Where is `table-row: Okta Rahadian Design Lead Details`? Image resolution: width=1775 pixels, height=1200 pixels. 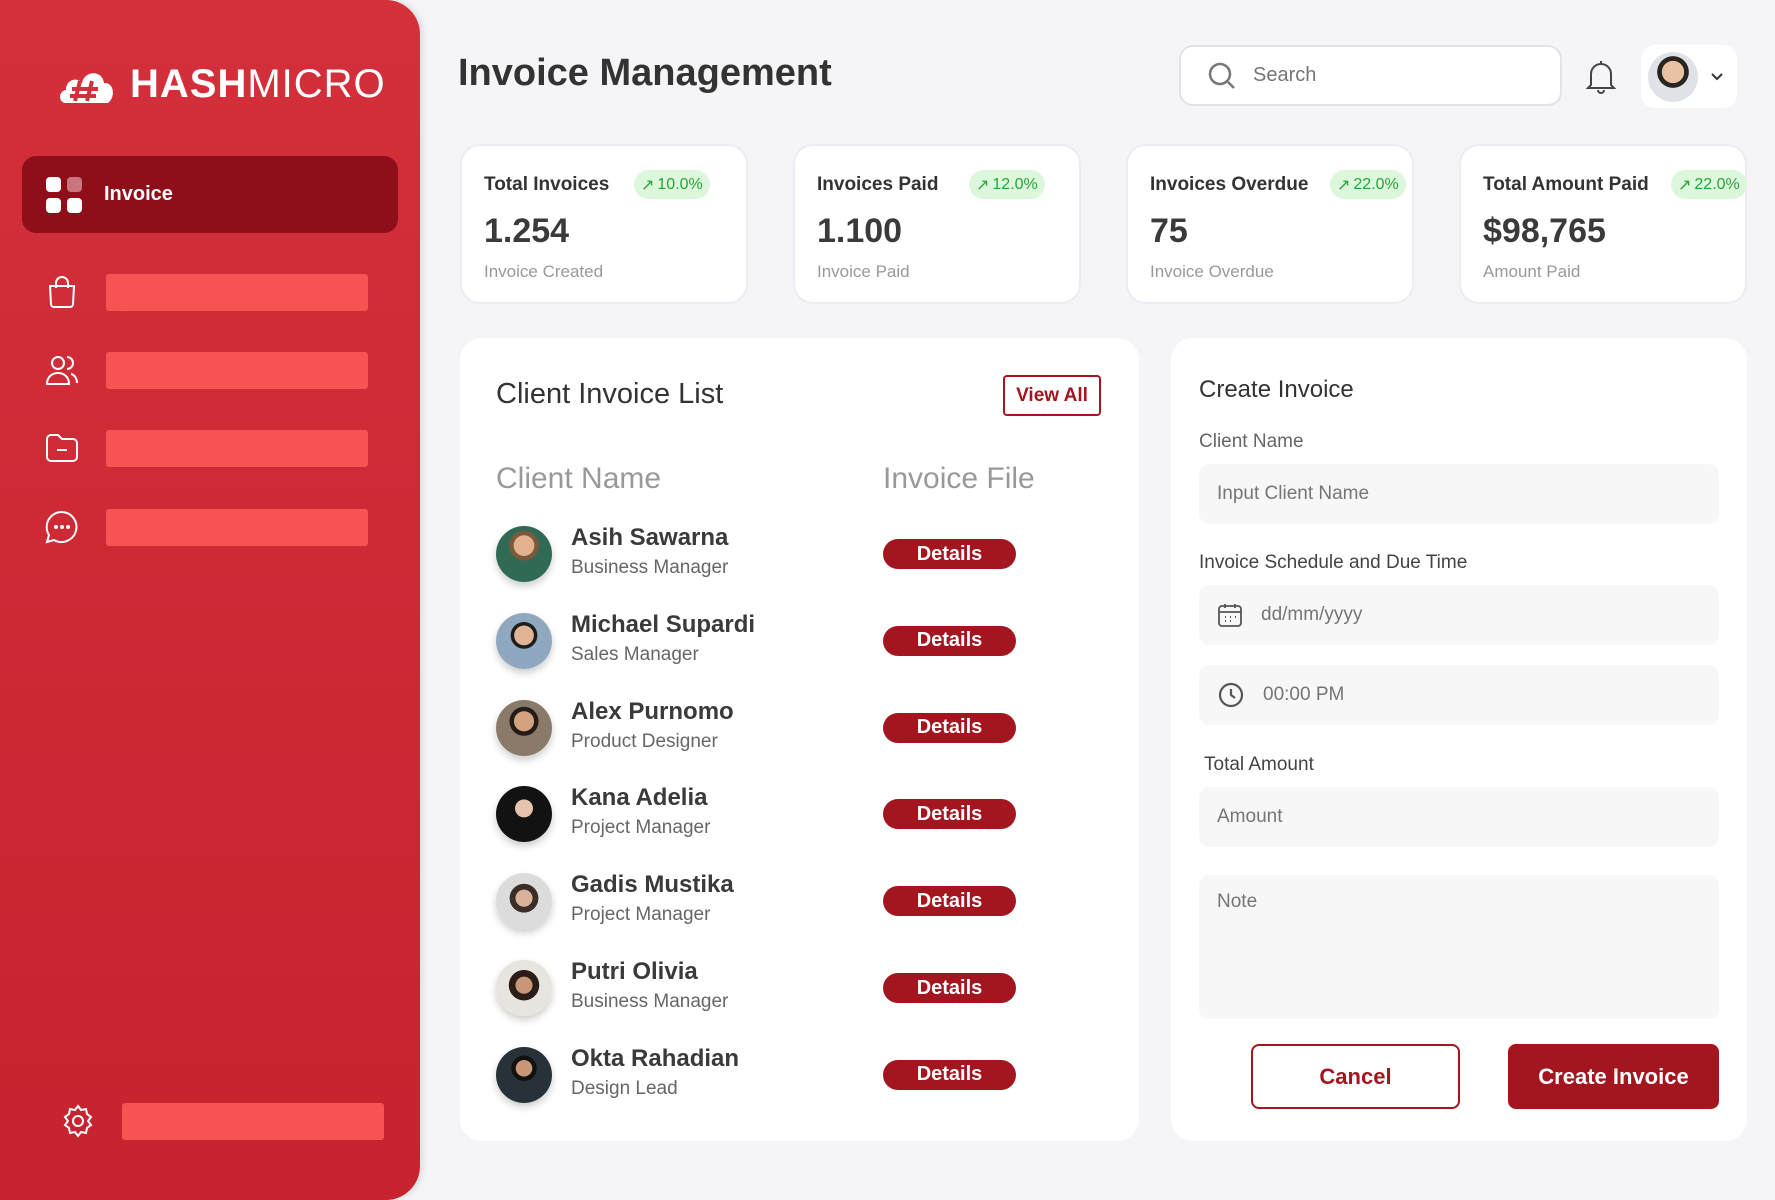
table-row: Okta Rahadian Design Lead Details is located at coordinates (796, 1075).